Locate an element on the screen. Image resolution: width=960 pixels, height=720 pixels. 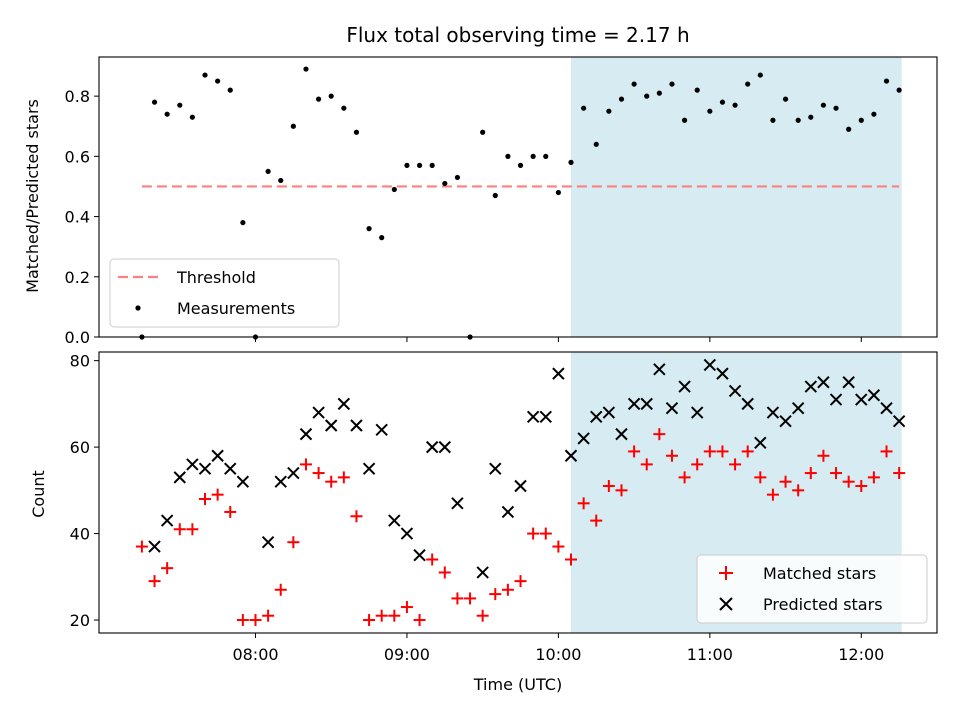
x-tick-label: 11:00 is located at coordinates (710, 654).